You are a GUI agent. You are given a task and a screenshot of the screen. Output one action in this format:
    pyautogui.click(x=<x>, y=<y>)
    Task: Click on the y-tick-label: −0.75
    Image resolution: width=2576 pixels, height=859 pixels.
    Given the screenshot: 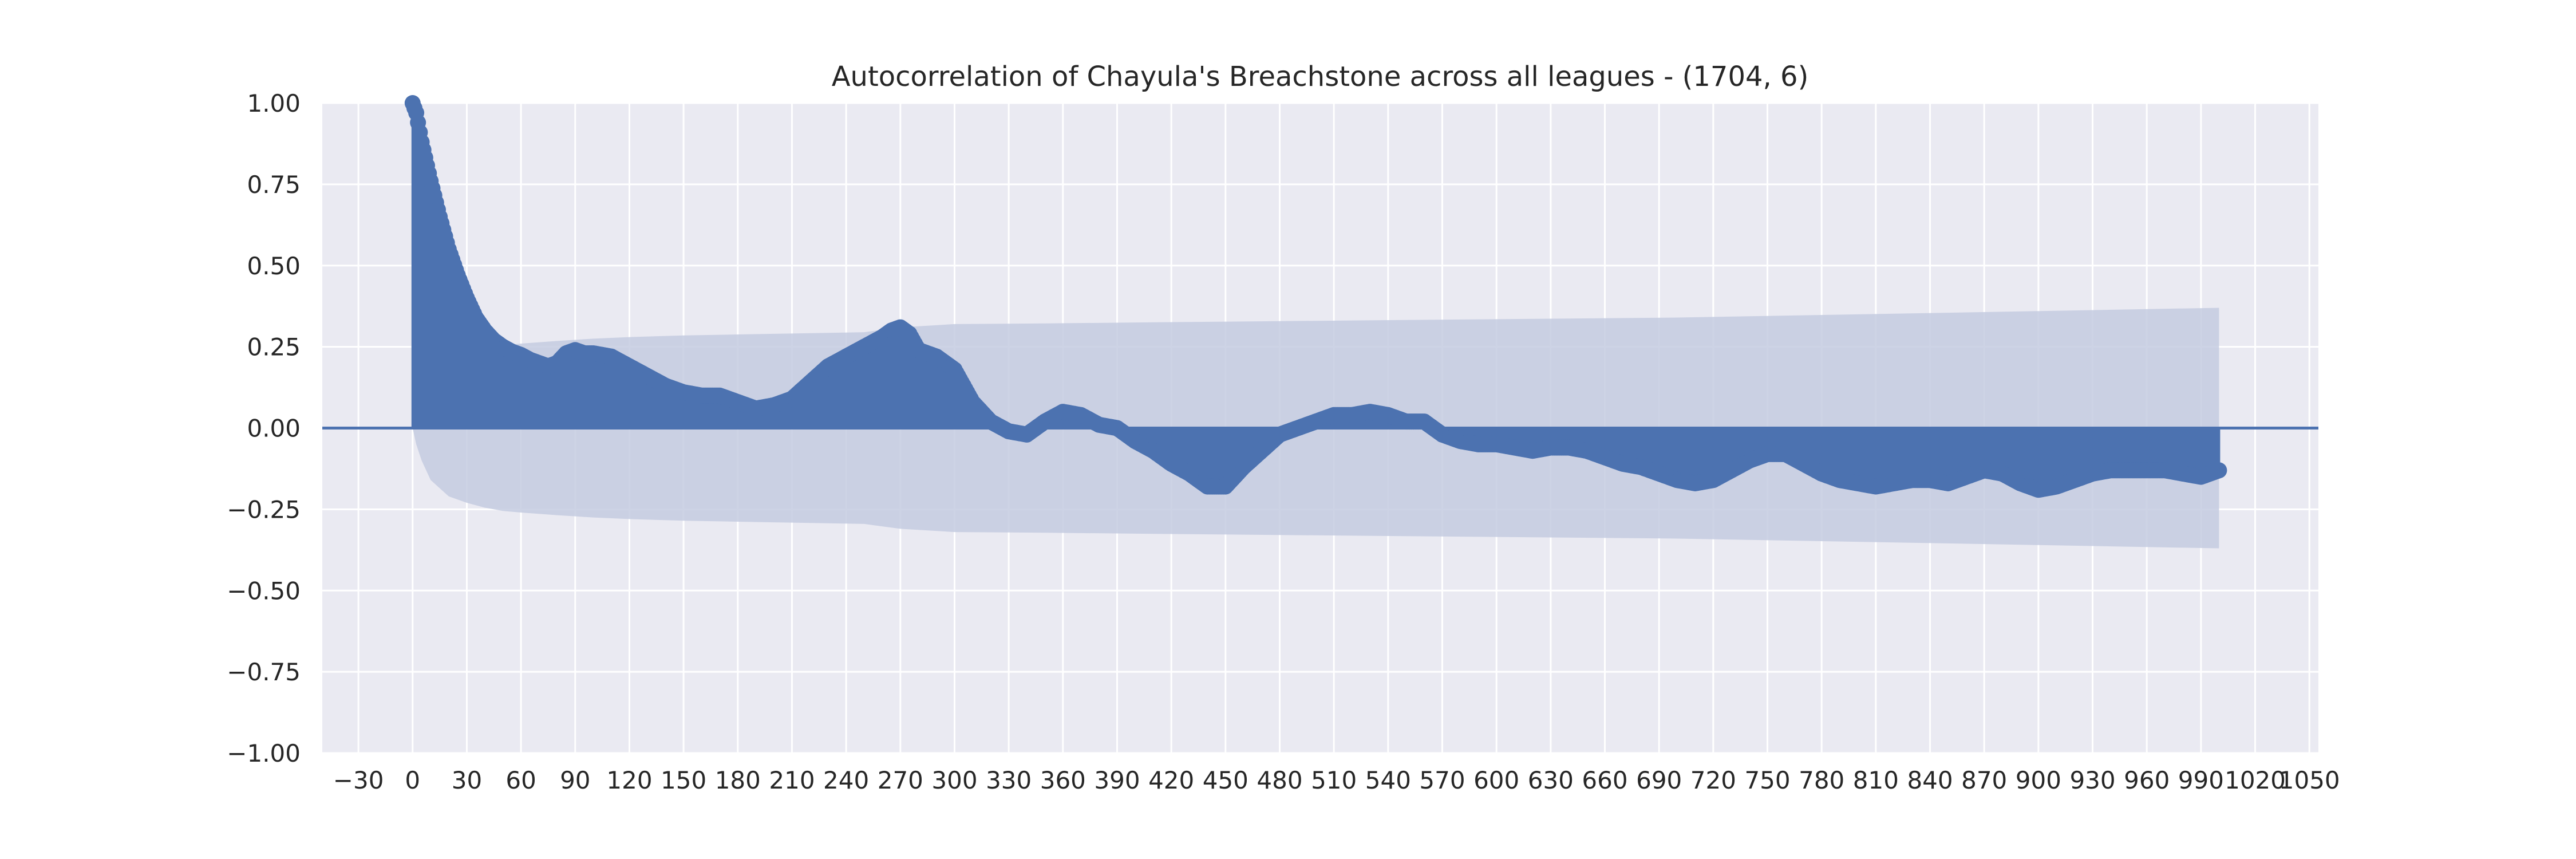 What is the action you would take?
    pyautogui.click(x=264, y=672)
    